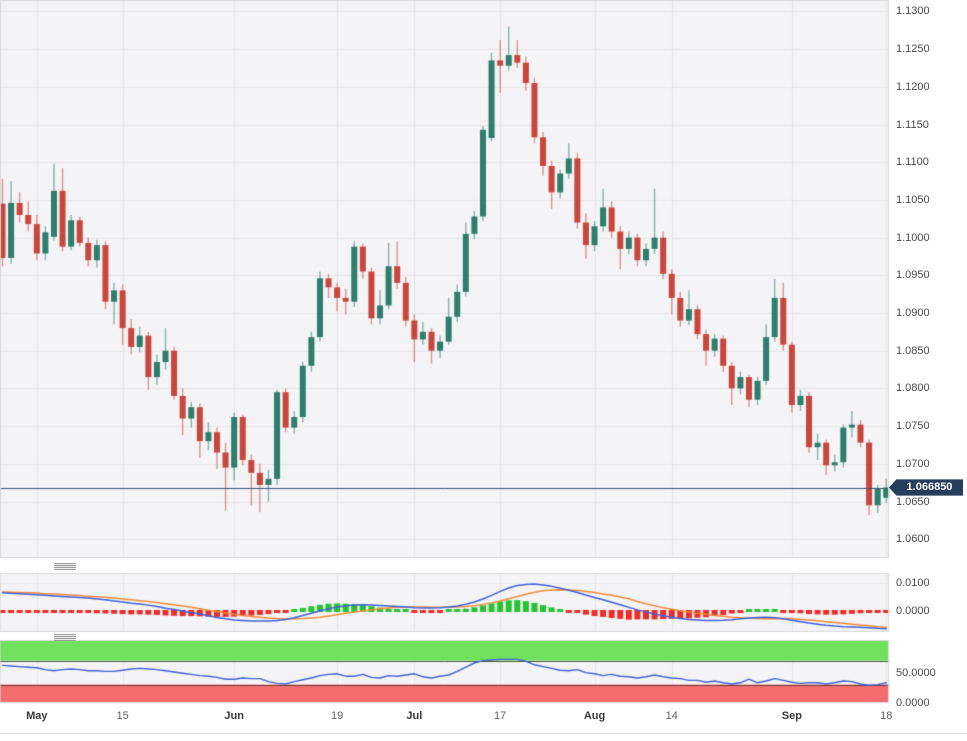 The width and height of the screenshot is (967, 741). Describe the element at coordinates (594, 716) in the screenshot. I see `time-tick-label: Aug` at that location.